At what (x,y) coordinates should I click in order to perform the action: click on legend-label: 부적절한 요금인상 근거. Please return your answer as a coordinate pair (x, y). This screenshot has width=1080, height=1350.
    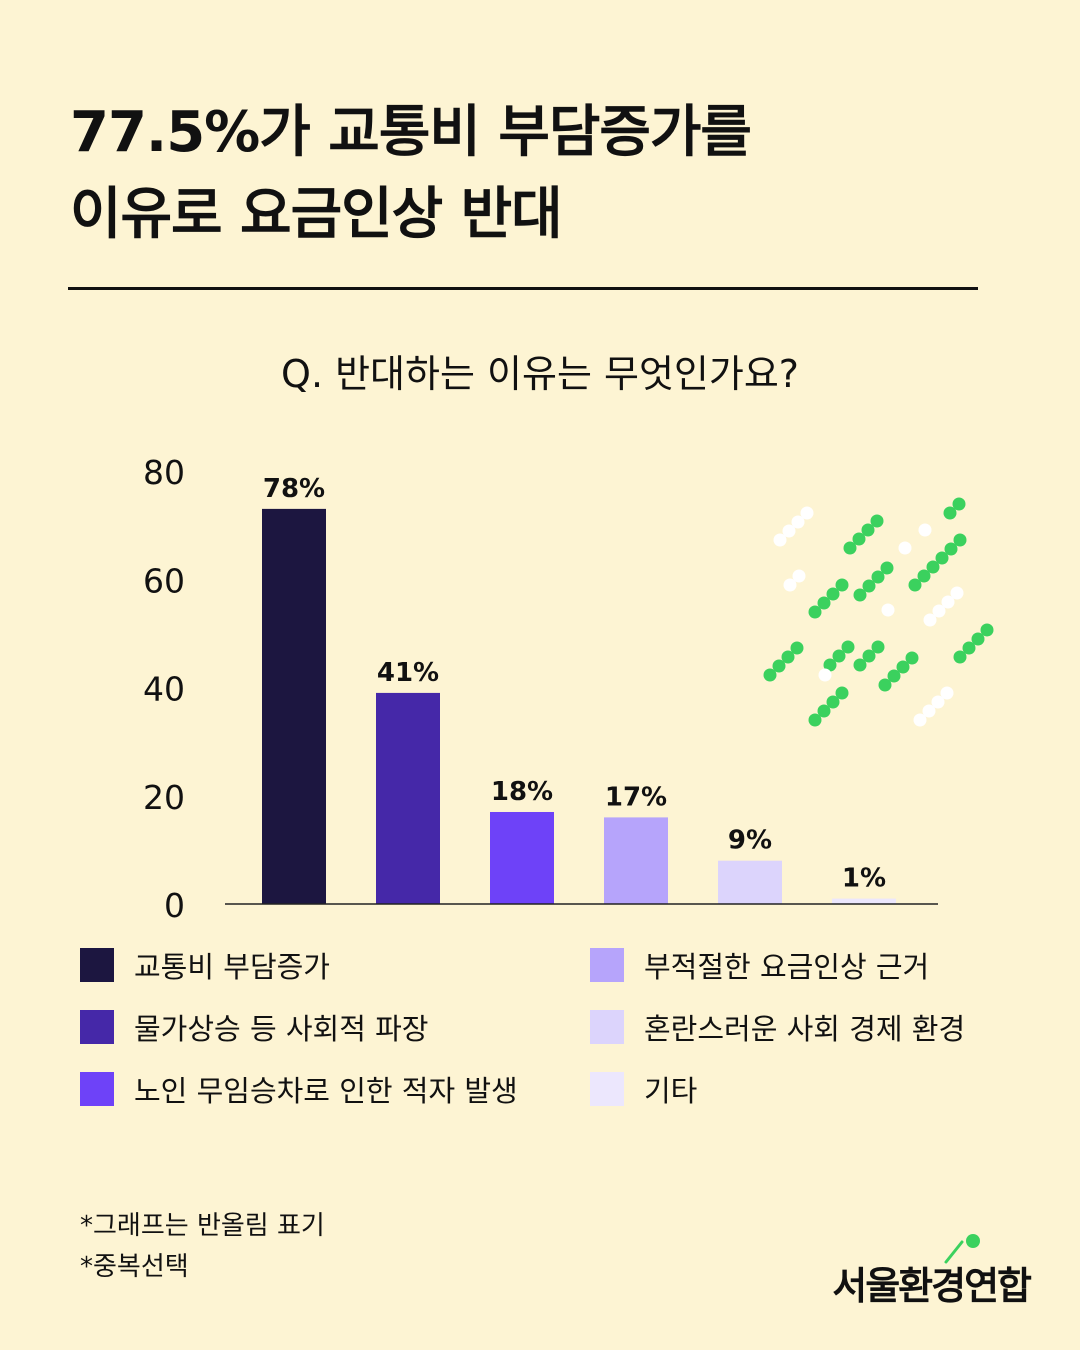
    Looking at the image, I should click on (787, 967).